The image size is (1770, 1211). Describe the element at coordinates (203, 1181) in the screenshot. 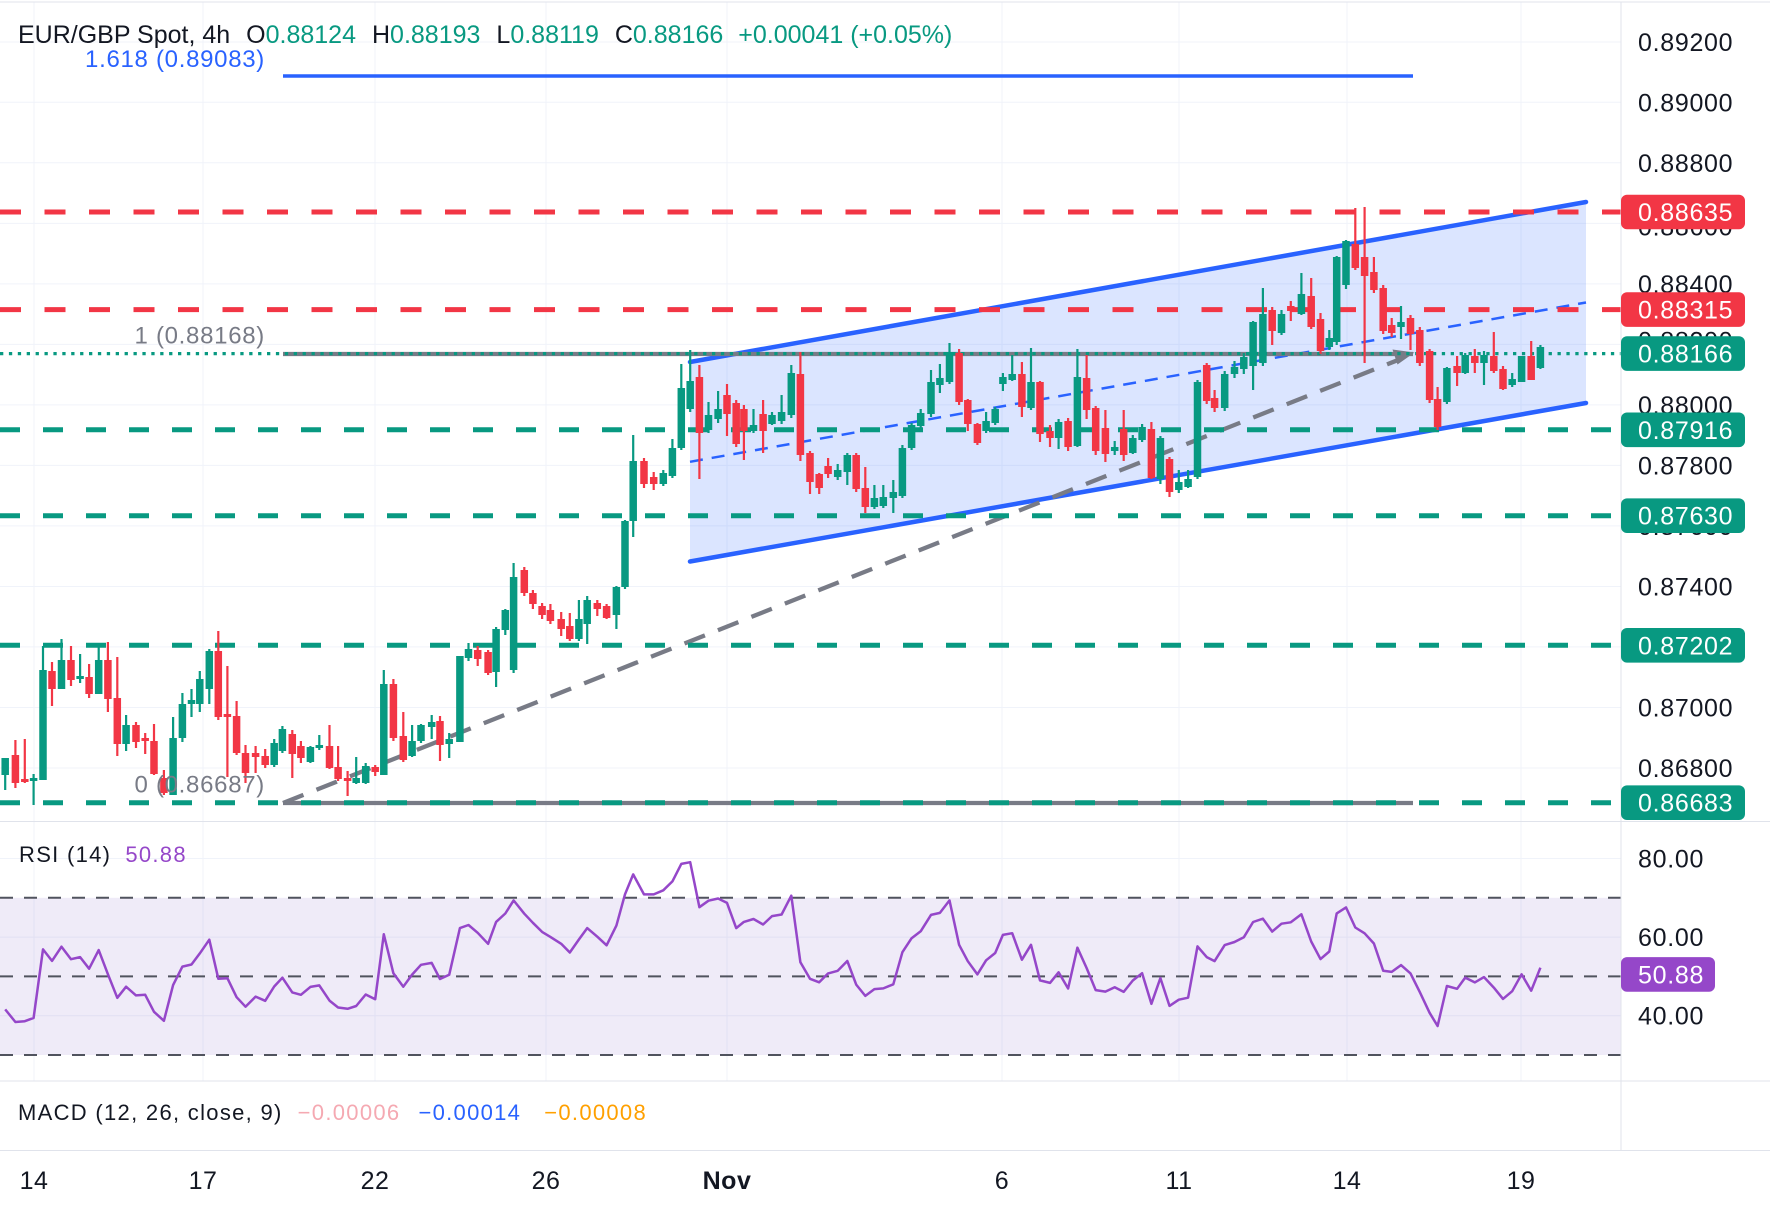

I see `svg-text: 17` at that location.